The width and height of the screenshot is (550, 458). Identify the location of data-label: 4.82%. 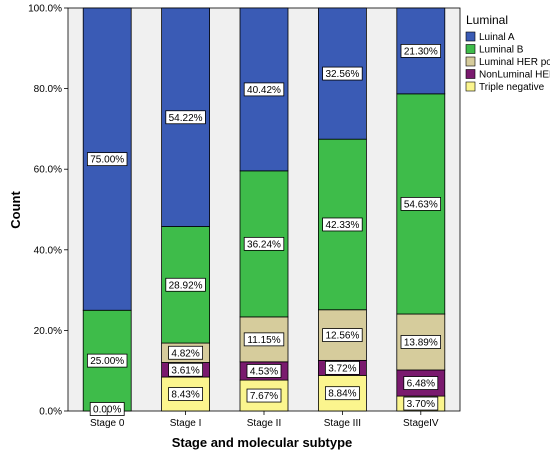
(185, 353).